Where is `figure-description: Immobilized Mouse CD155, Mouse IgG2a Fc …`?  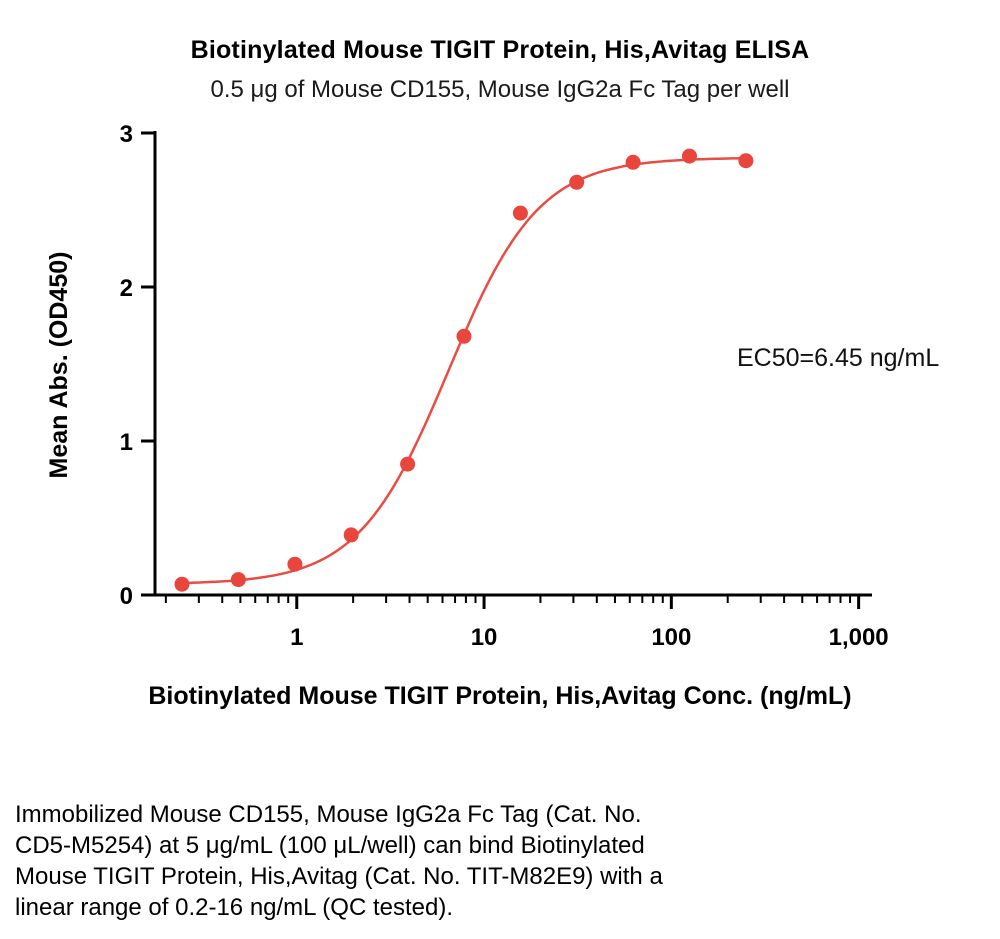 figure-description: Immobilized Mouse CD155, Mouse IgG2a Fc … is located at coordinates (445, 861).